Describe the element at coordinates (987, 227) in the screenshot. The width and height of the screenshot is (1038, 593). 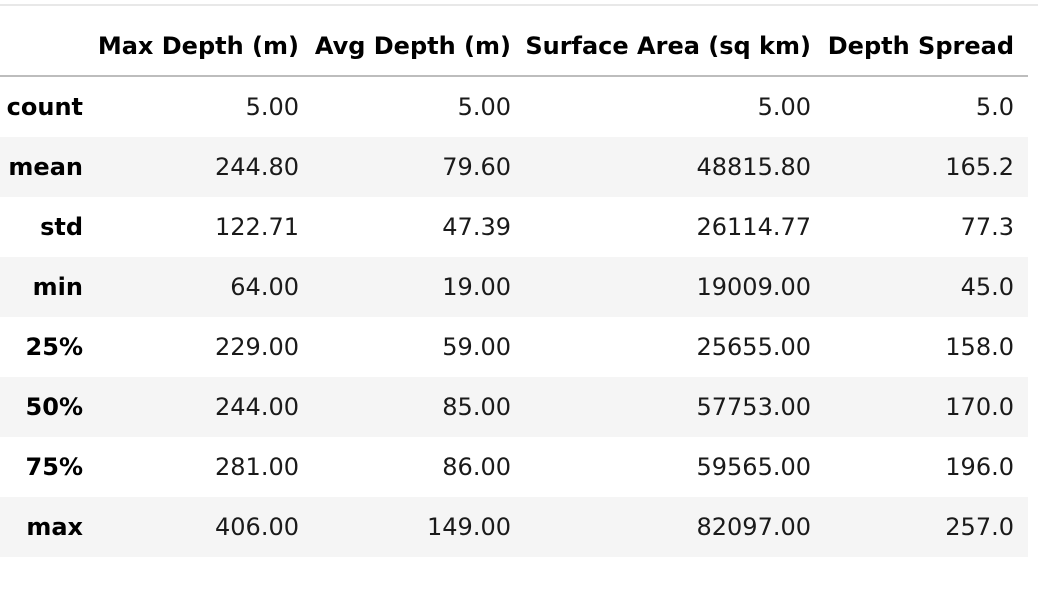
I see `table-cell: 77.3` at that location.